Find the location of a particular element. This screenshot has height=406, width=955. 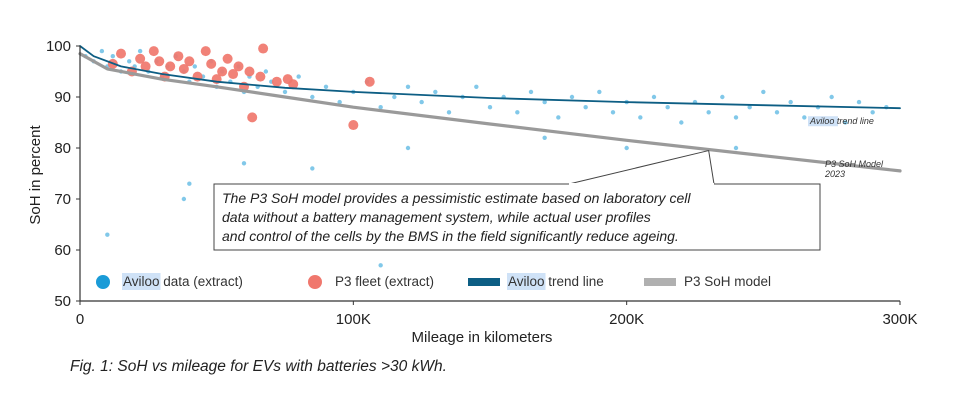

aviloo-trend-label: Aviloo trend line is located at coordinates (841, 121).